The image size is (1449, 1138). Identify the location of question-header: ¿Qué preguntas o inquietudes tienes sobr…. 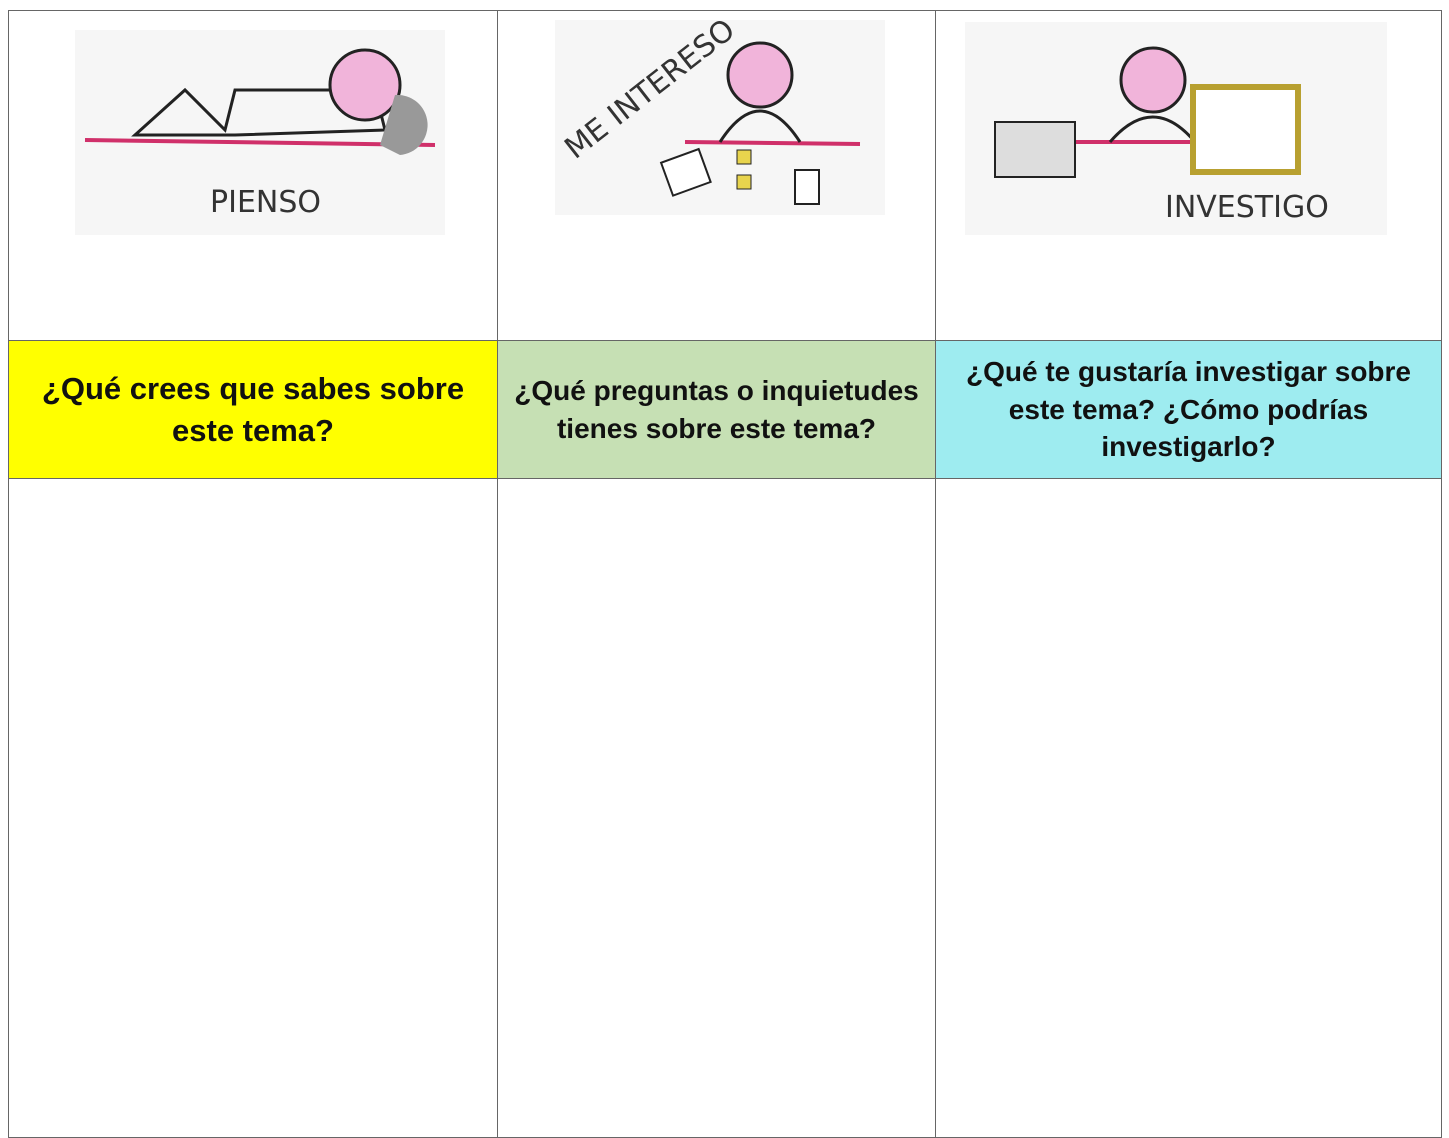
(716, 409).